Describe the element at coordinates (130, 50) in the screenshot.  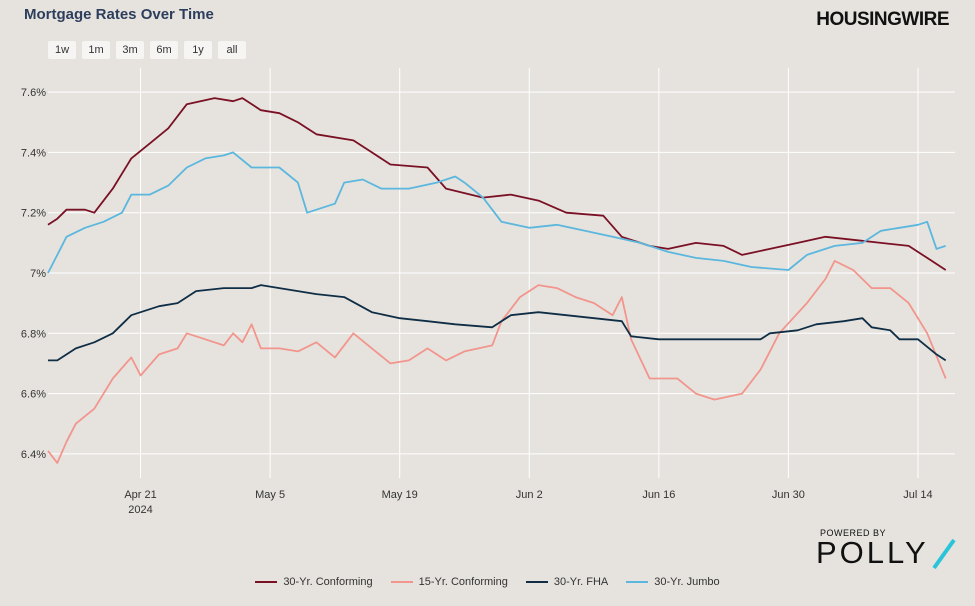
I see `range-button-3m: 3m` at that location.